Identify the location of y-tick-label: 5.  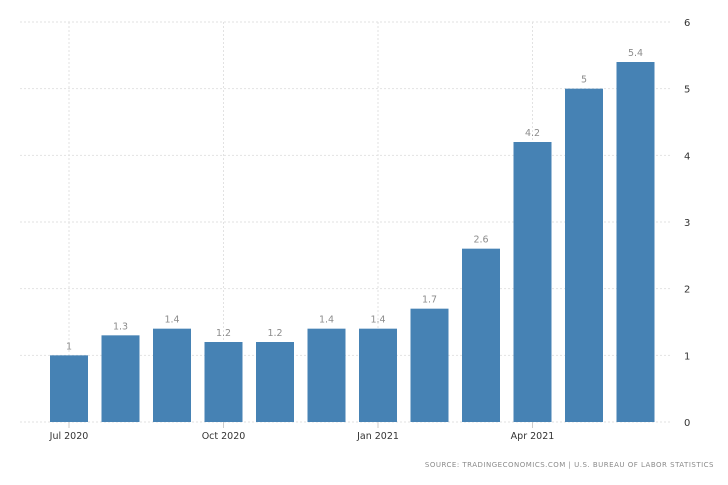
(687, 90).